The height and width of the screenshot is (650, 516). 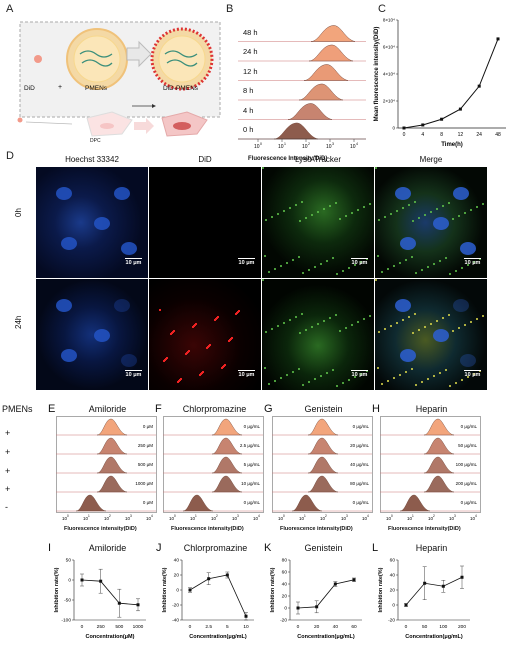 I want to click on c-ylabel: Mean fluorescence intensity(DiD), so click(x=377, y=74).